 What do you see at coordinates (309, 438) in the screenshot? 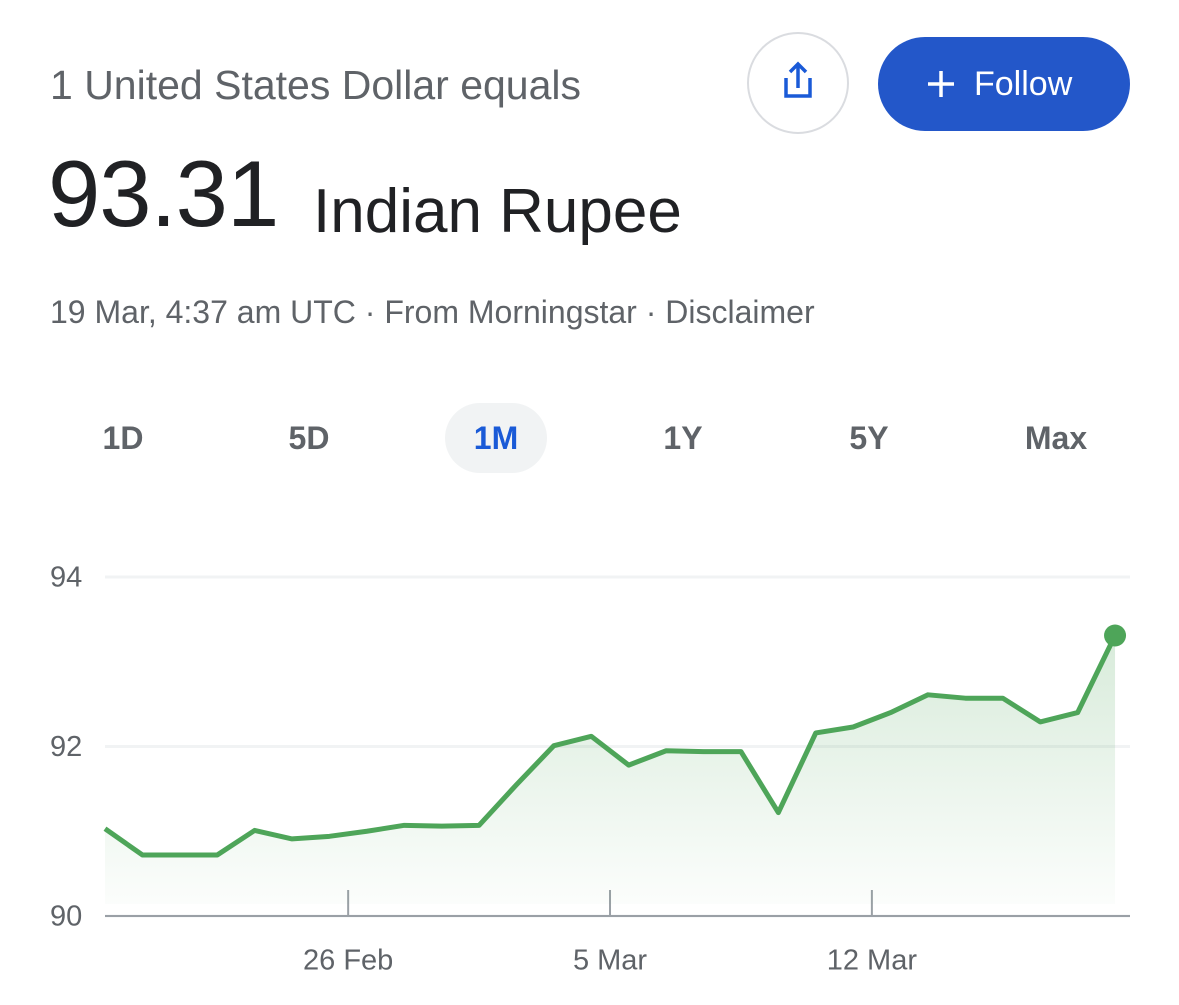
I see `range-tab: 5D` at bounding box center [309, 438].